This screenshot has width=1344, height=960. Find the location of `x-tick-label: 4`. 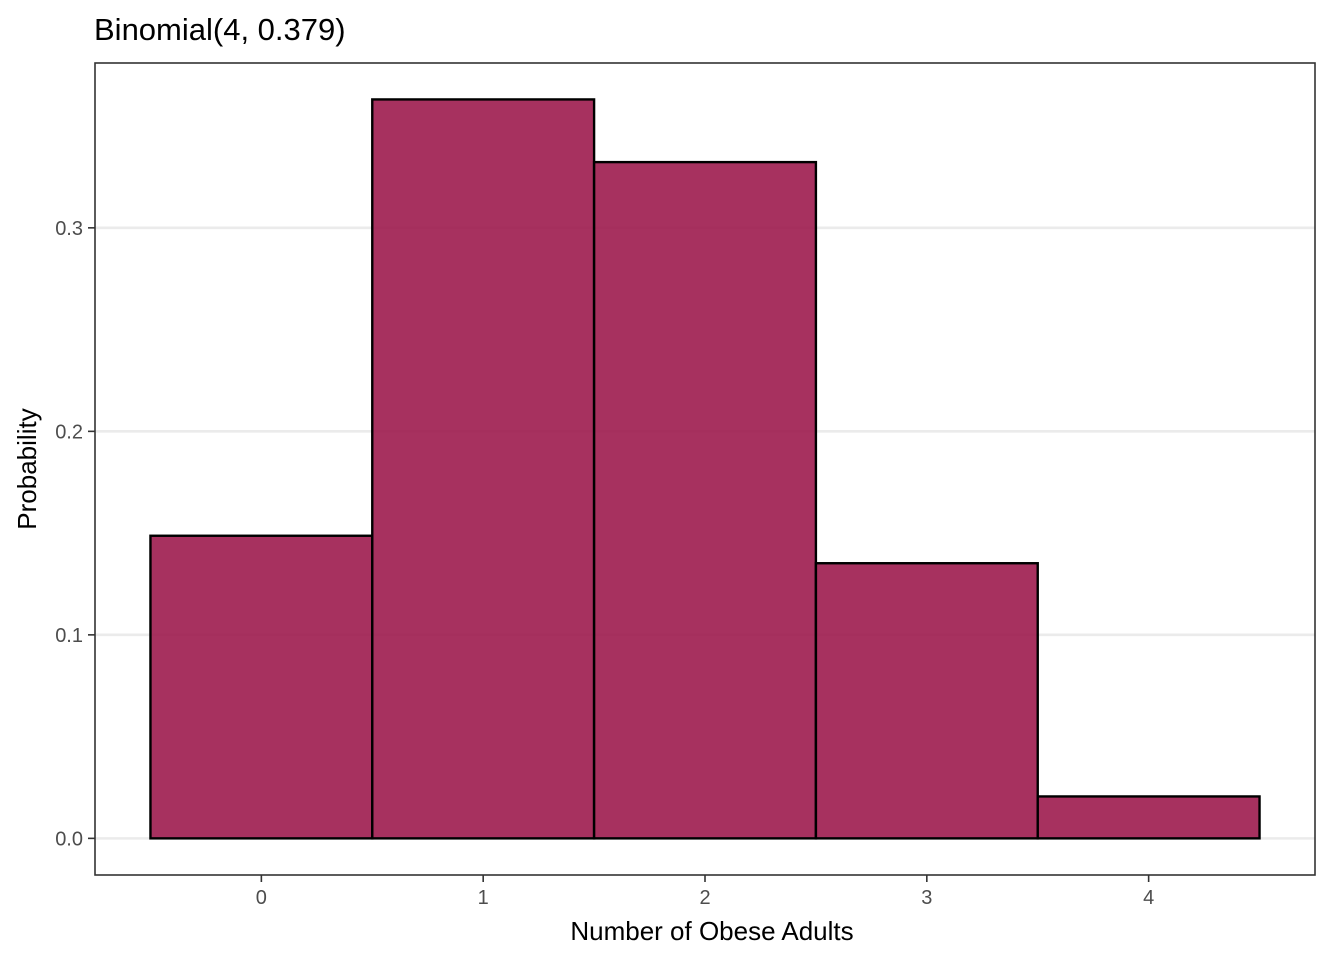

x-tick-label: 4 is located at coordinates (1148, 898).